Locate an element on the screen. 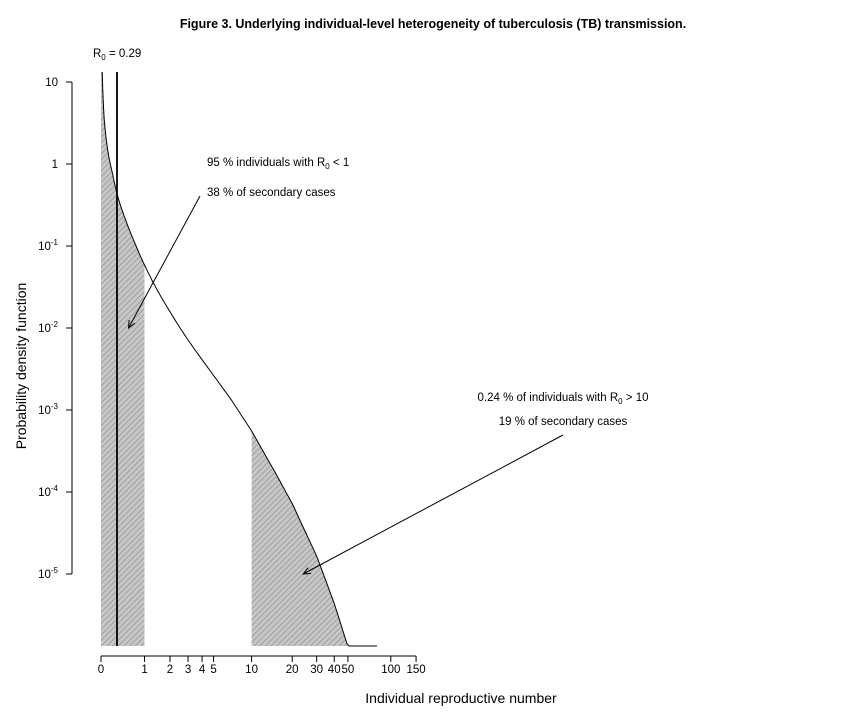 Image resolution: width=864 pixels, height=720 pixels. x-tick-label: 2 is located at coordinates (170, 670).